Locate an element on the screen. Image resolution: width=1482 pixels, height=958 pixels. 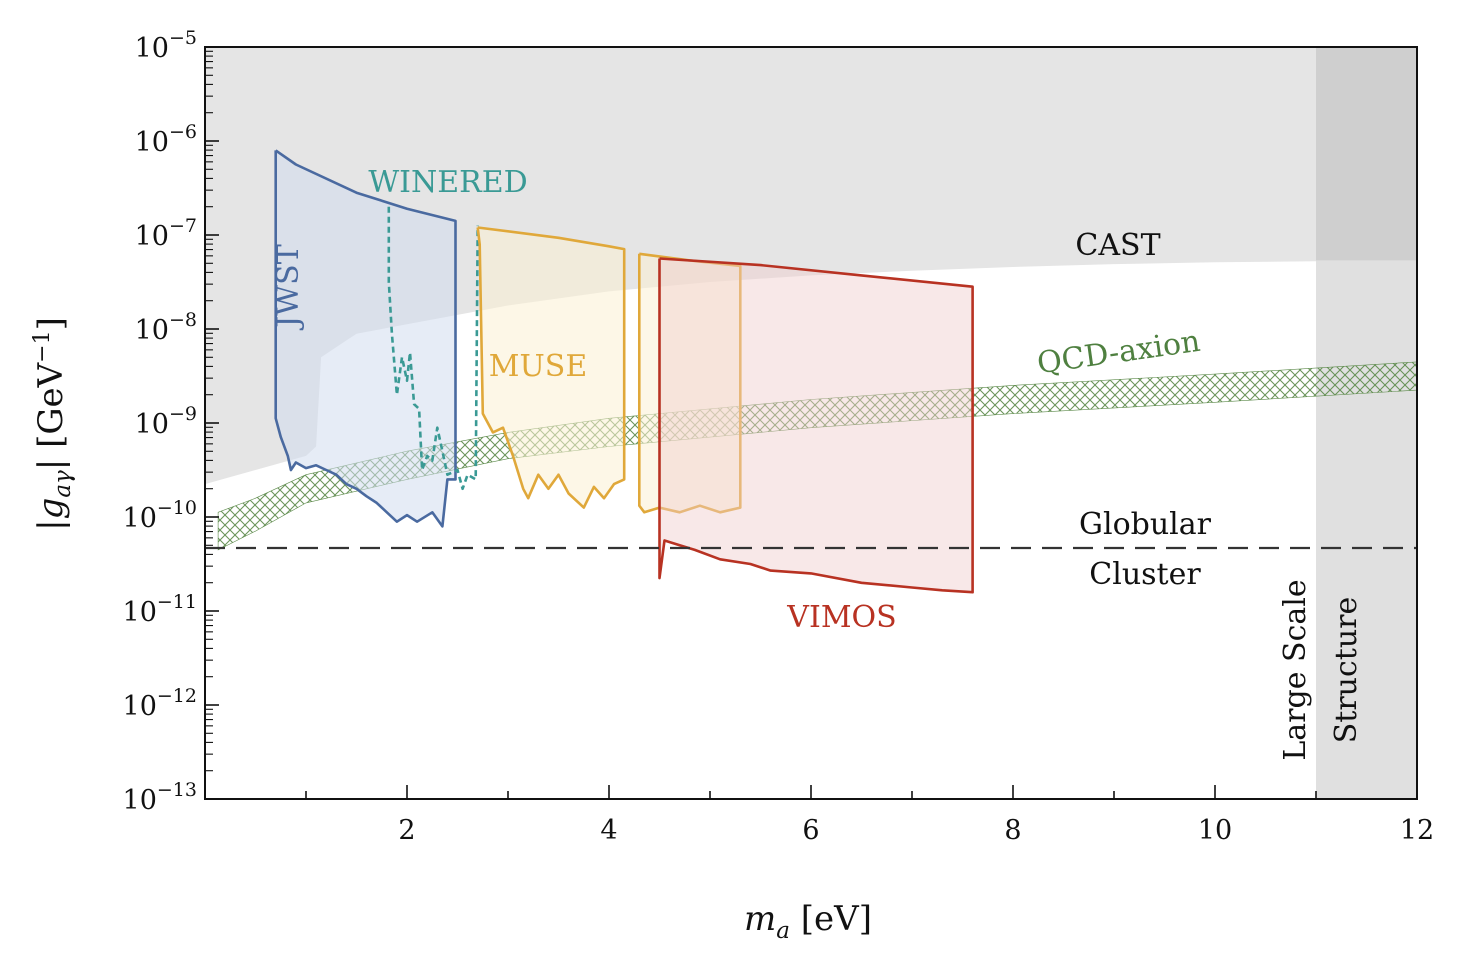
jwst-line is located at coordinates (365, 338).